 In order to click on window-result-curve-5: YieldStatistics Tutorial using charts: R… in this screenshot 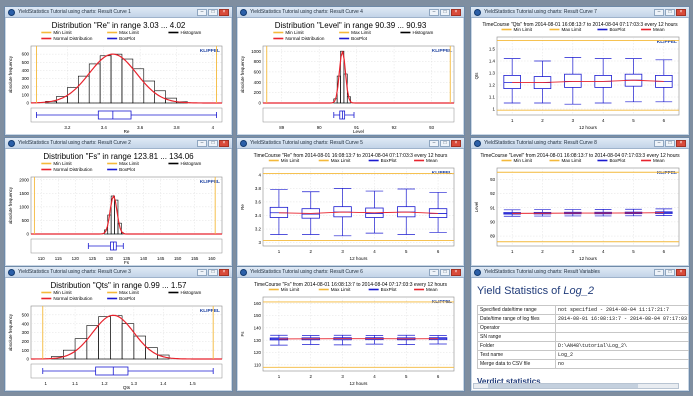, I will do `click(350, 202)`.